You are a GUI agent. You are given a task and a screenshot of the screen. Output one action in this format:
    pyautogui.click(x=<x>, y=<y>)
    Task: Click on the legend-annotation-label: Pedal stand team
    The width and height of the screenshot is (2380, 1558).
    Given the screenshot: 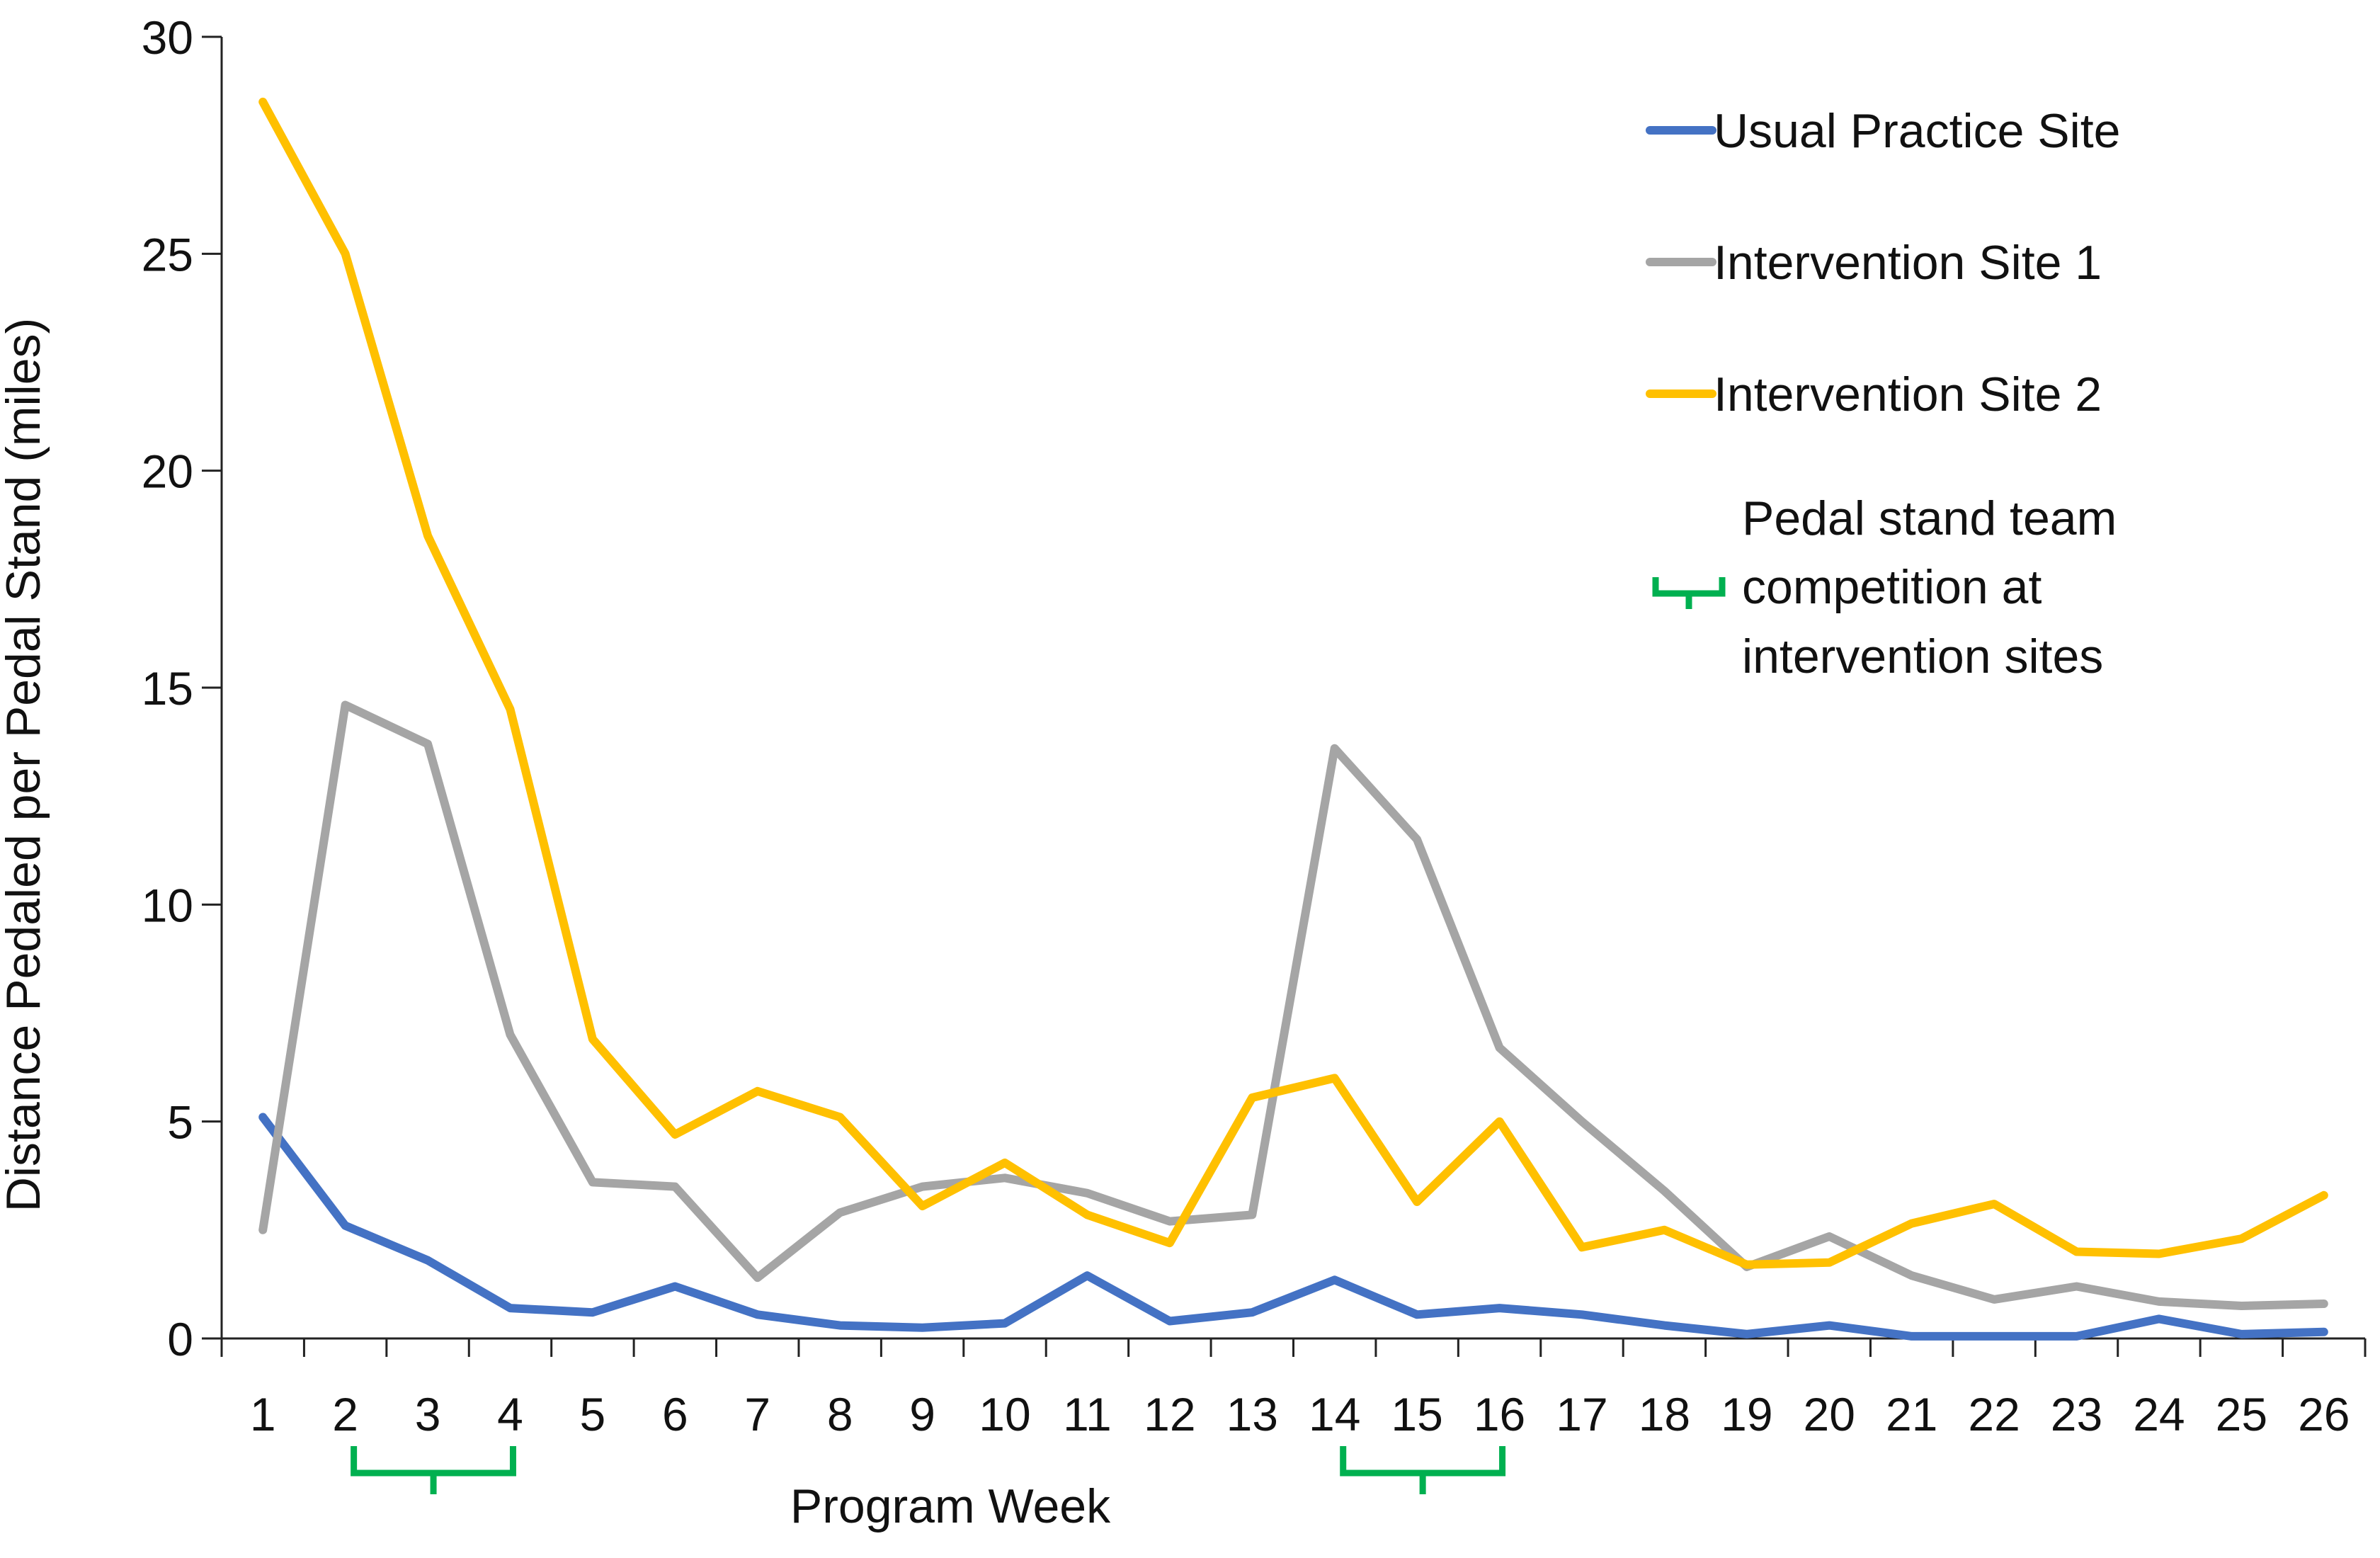 What is the action you would take?
    pyautogui.click(x=1929, y=518)
    